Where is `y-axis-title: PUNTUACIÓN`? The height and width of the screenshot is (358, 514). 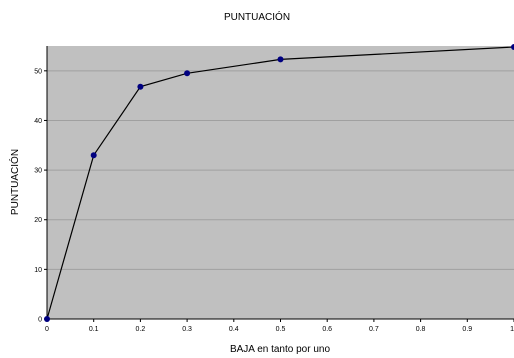 y-axis-title: PUNTUACIÓN is located at coordinates (14, 182).